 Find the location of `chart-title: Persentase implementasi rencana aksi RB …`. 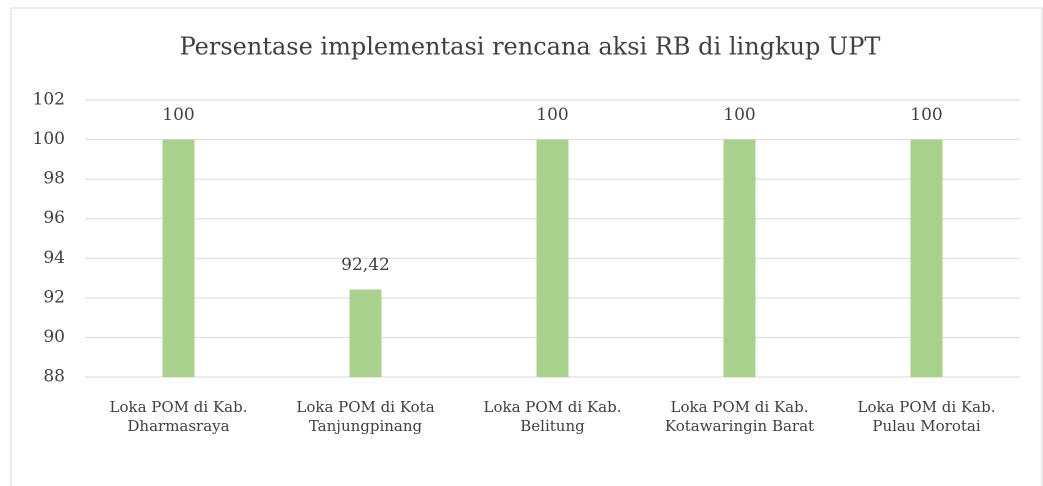

chart-title: Persentase implementasi rencana aksi RB … is located at coordinates (530, 47).